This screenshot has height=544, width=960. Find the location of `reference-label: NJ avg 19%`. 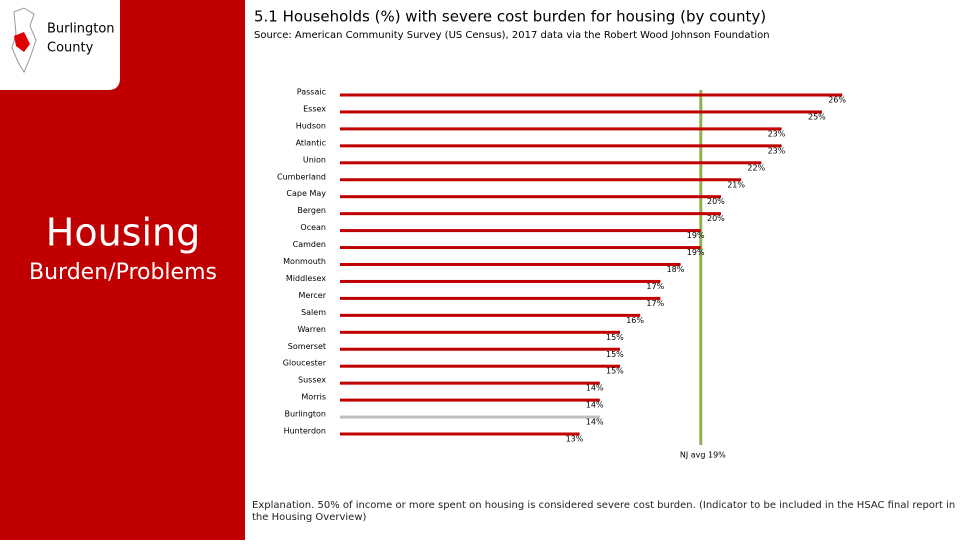

reference-label: NJ avg 19% is located at coordinates (703, 455).